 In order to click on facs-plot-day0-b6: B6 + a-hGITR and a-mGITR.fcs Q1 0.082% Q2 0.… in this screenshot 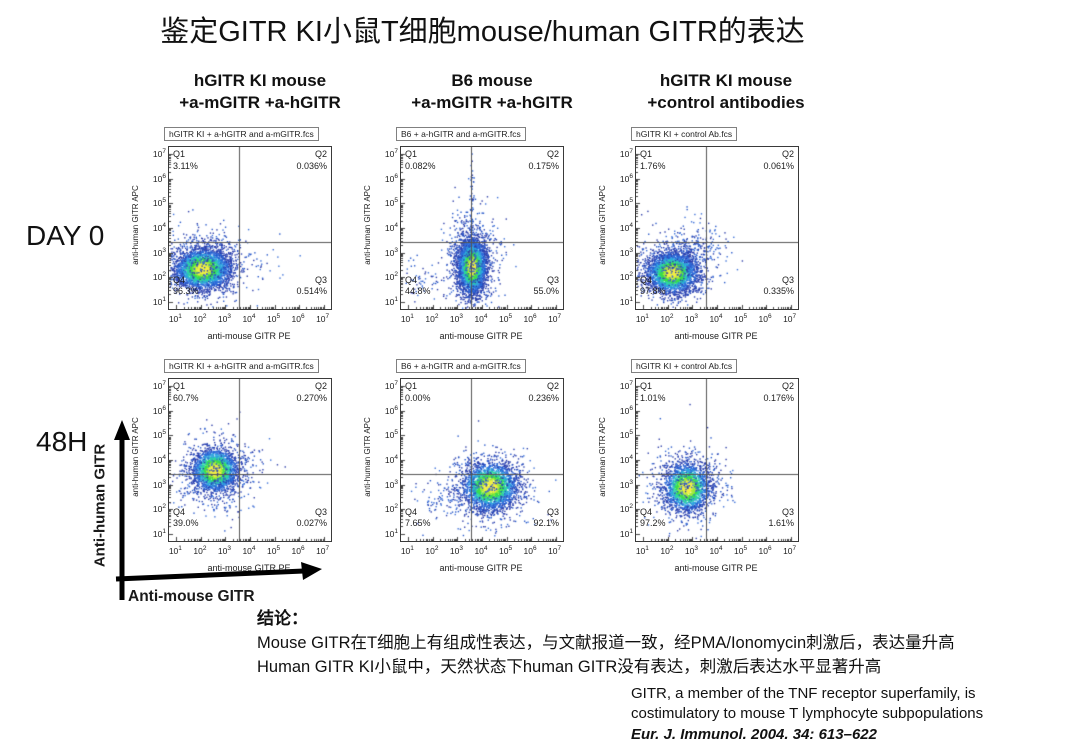, I will do `click(466, 246)`.